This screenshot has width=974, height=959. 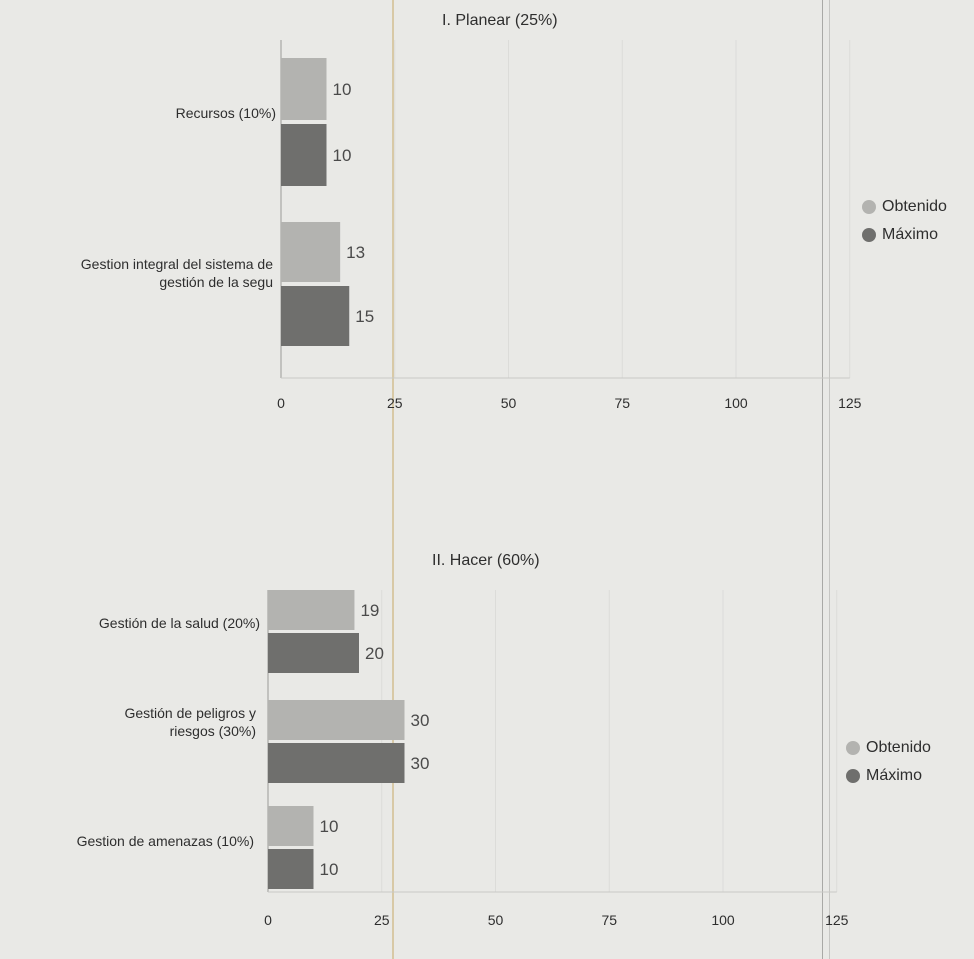 I want to click on category-label-peligros: Gestión de peligros y riesgos (30%), so click(x=190, y=722).